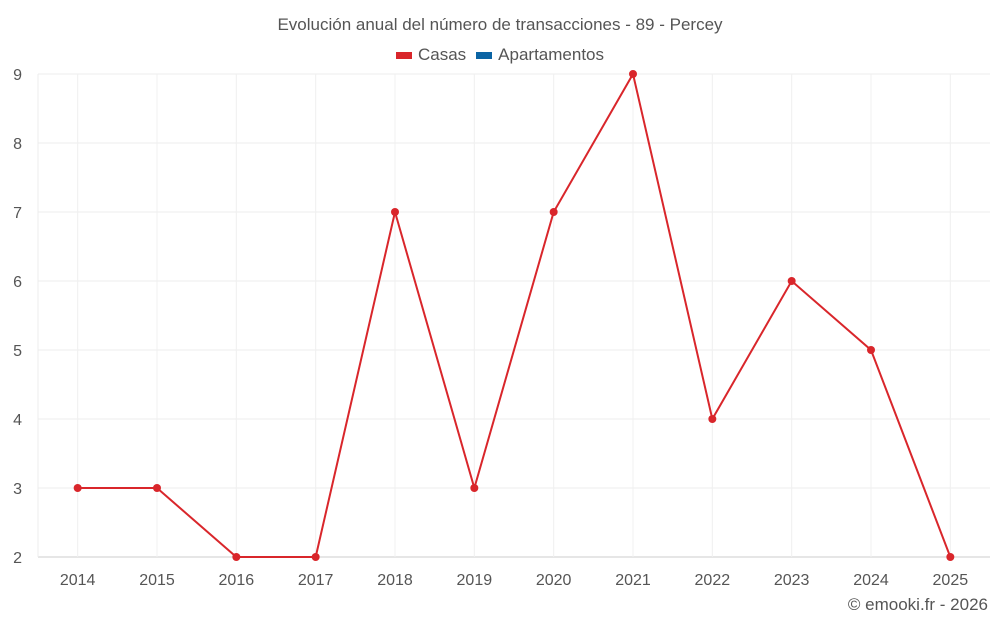 This screenshot has width=1000, height=625. Describe the element at coordinates (78, 580) in the screenshot. I see `x-tick-label: 2014` at that location.